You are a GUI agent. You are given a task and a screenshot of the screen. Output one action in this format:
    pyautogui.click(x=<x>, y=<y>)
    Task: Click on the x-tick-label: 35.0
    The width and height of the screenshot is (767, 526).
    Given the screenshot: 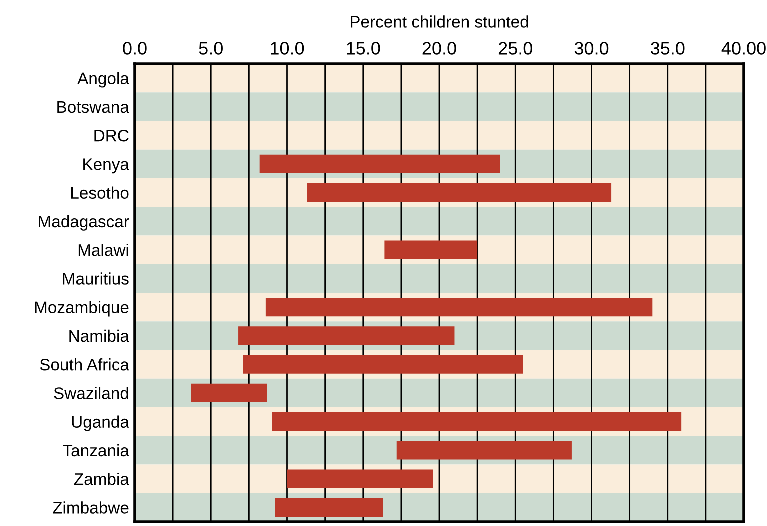 What is the action you would take?
    pyautogui.click(x=667, y=48)
    